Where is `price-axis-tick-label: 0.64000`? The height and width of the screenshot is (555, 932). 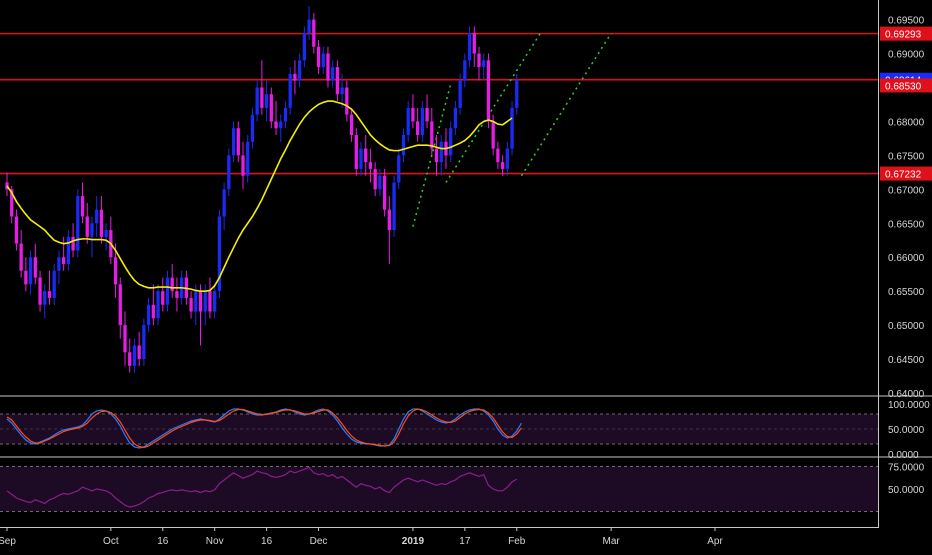
price-axis-tick-label: 0.64000 is located at coordinates (906, 394).